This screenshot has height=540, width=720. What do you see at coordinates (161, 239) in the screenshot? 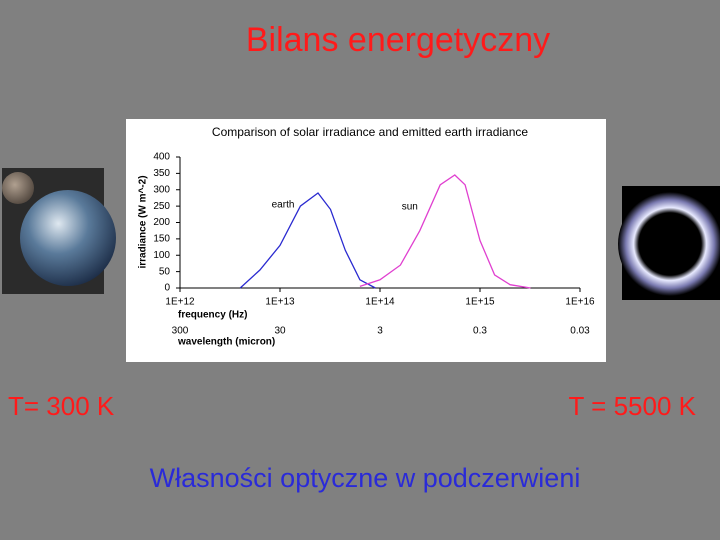
I see `y-tick-label: 150` at bounding box center [161, 239].